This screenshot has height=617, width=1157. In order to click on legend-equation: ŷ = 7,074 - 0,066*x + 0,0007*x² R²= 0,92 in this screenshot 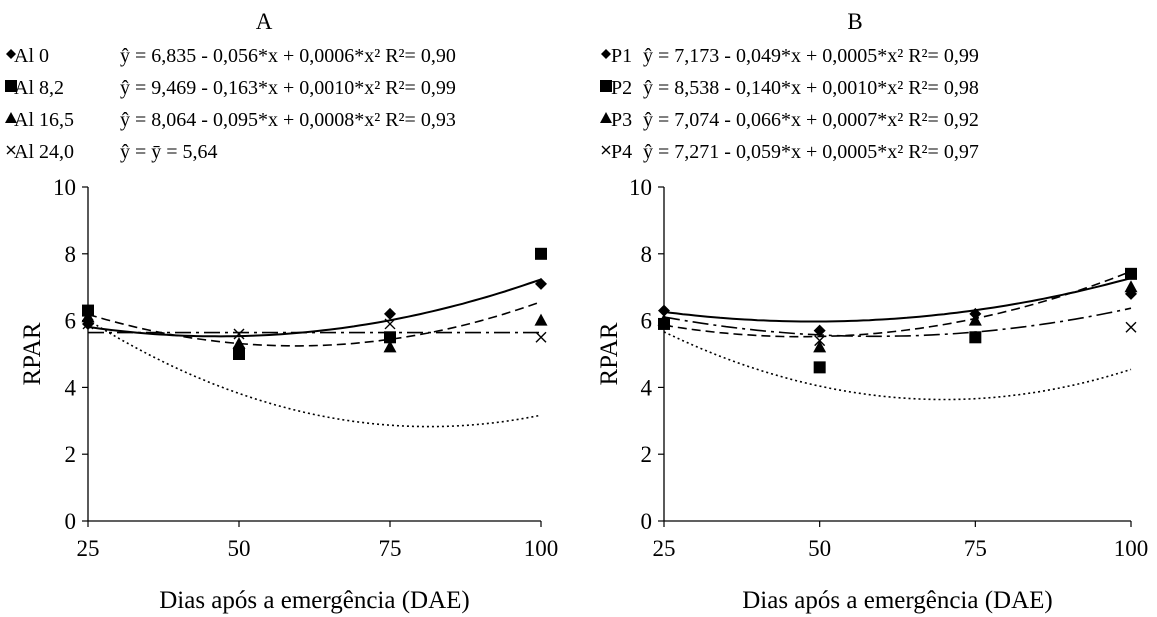, I will do `click(811, 120)`.